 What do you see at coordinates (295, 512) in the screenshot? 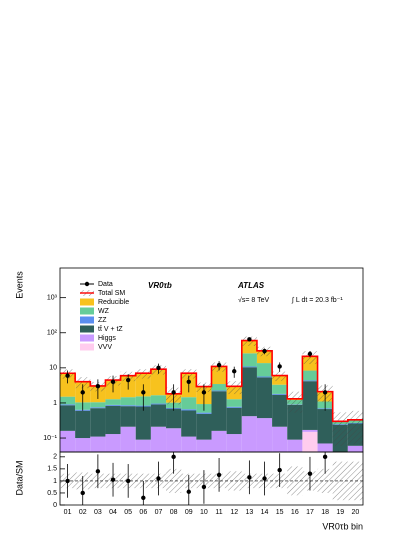
I see `x-tick-label: 16` at bounding box center [295, 512].